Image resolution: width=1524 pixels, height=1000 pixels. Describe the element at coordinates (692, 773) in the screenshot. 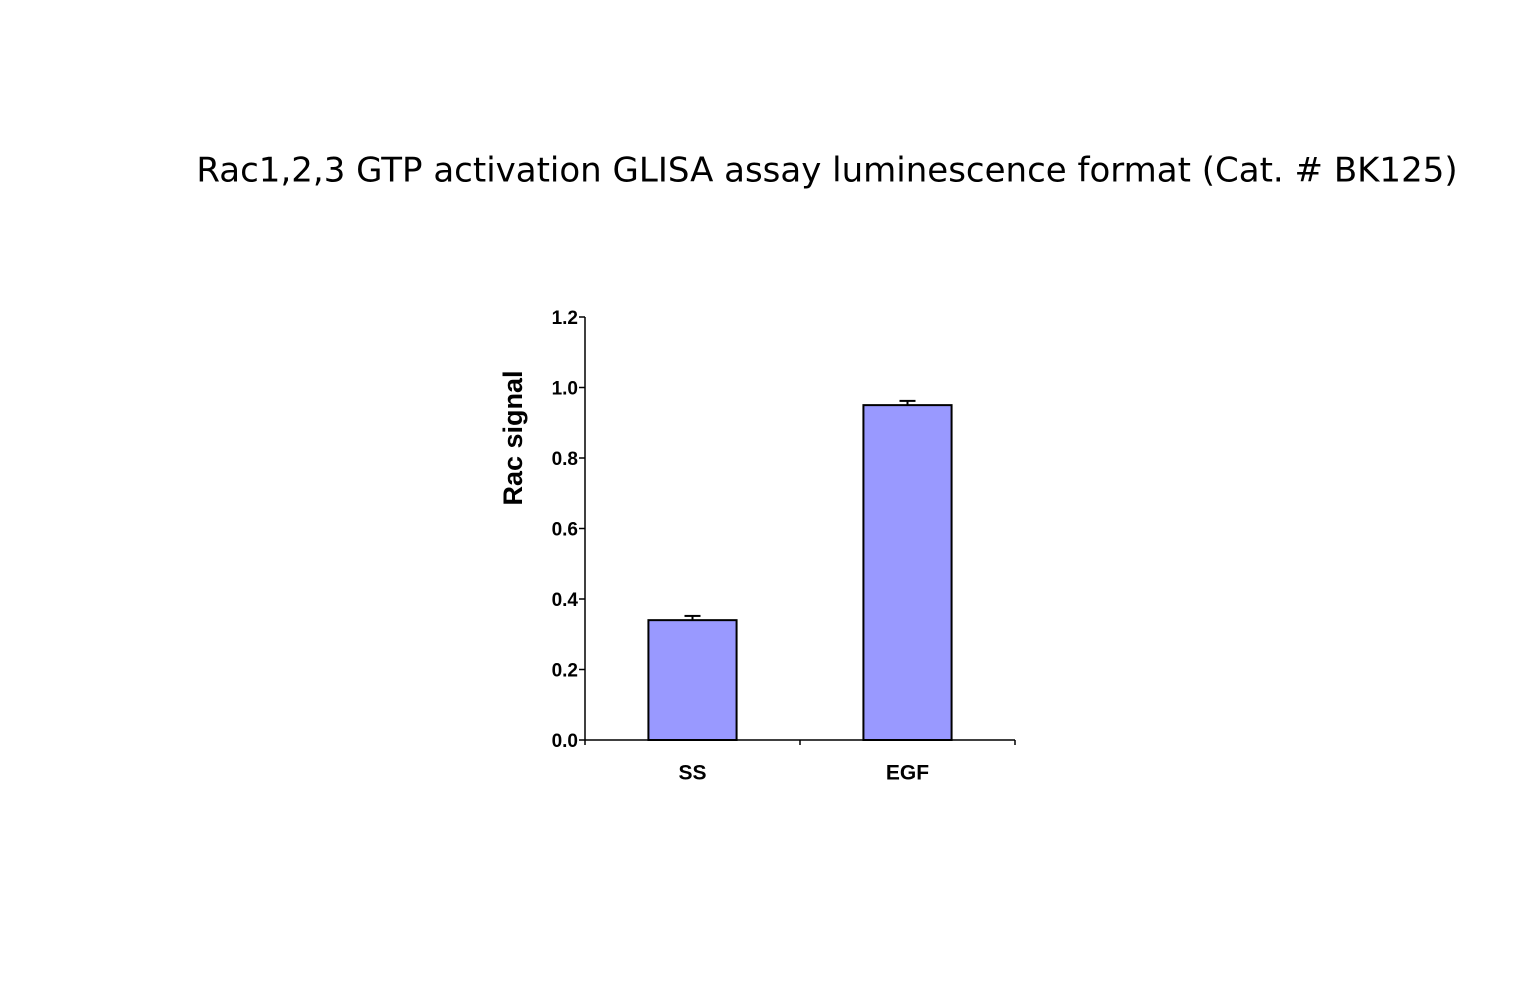

I see `x-tick-label: SS` at that location.